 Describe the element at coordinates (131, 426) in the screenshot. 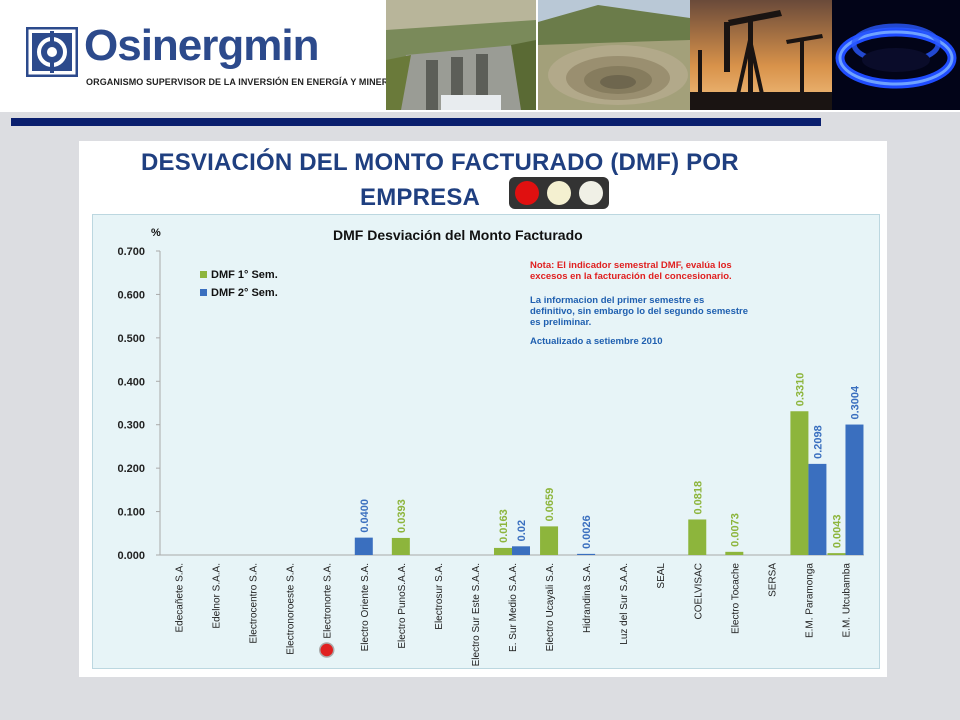

I see `y-tick-label: 0.300` at that location.